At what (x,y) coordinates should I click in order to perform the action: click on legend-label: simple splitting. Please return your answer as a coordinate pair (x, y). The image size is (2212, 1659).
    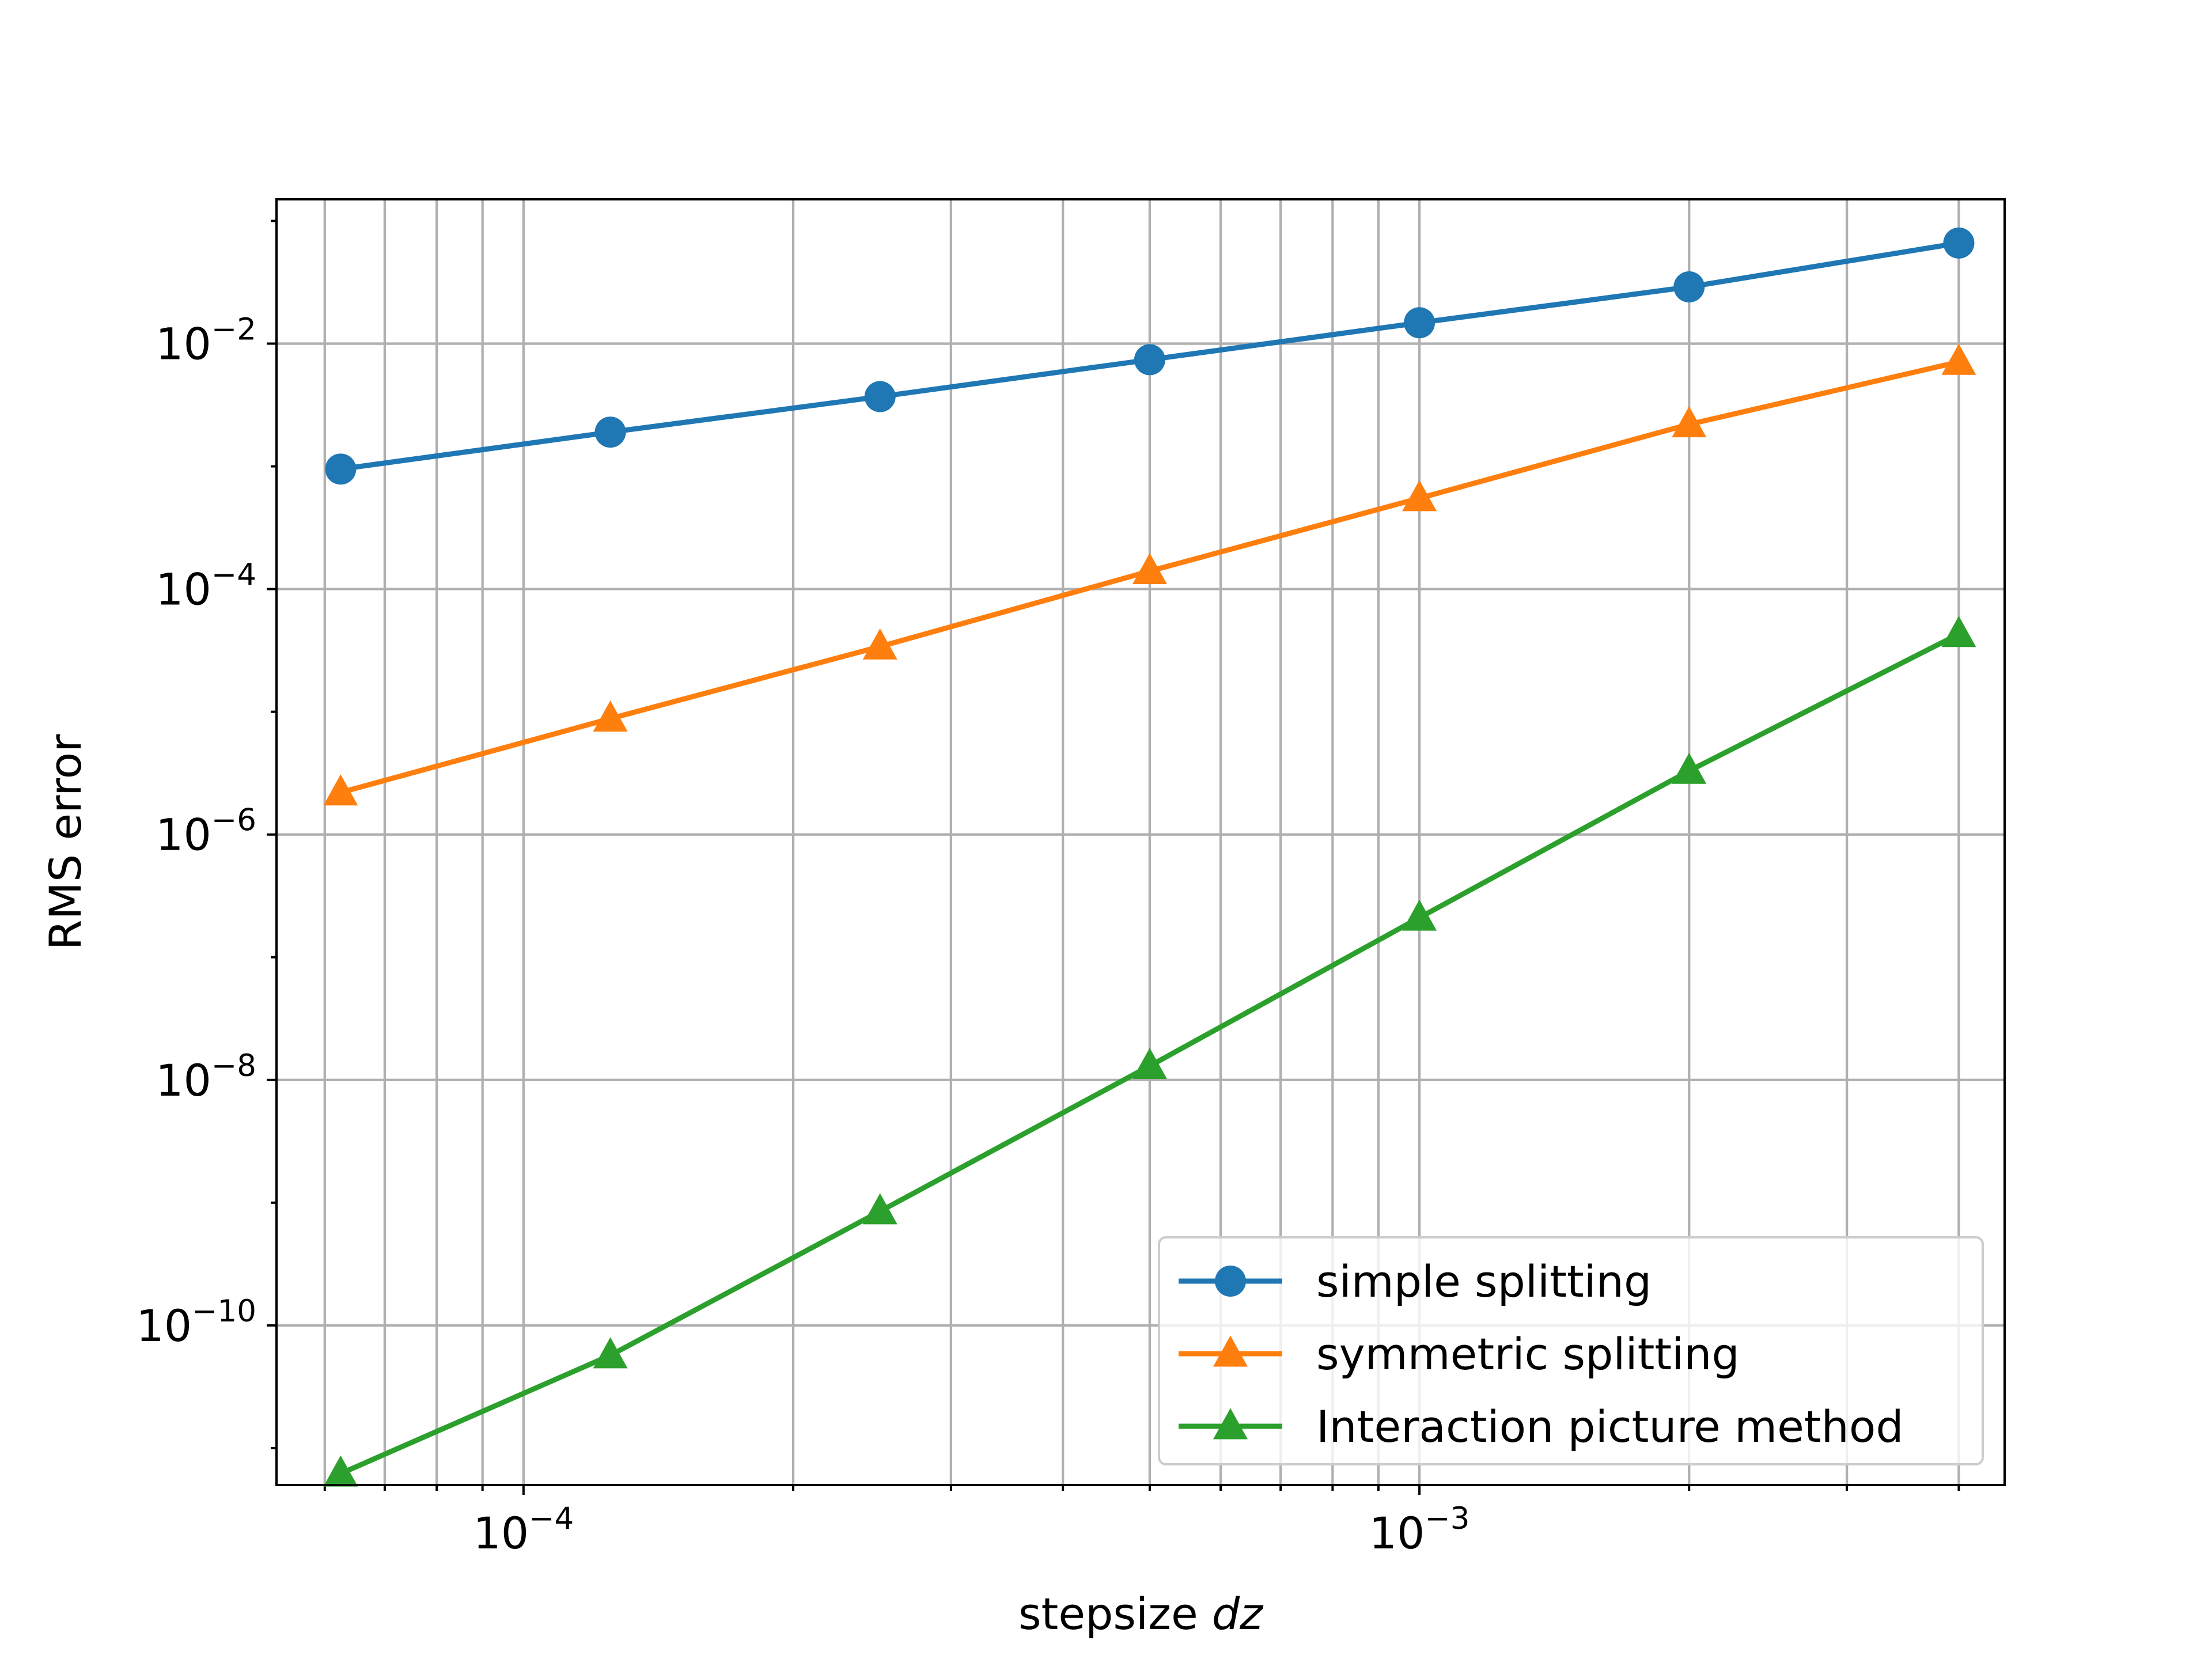
    Looking at the image, I should click on (1484, 1281).